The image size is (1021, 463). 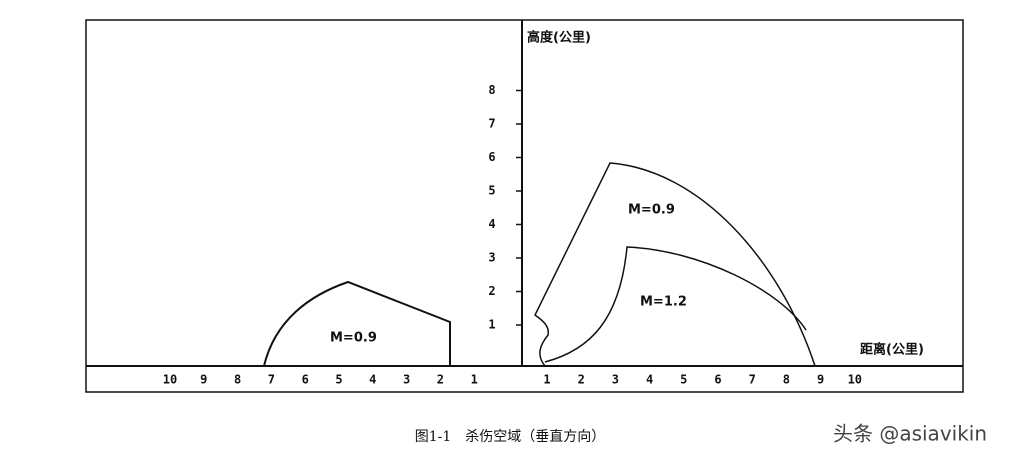 What do you see at coordinates (491, 157) in the screenshot?
I see `y-tick-label: 6` at bounding box center [491, 157].